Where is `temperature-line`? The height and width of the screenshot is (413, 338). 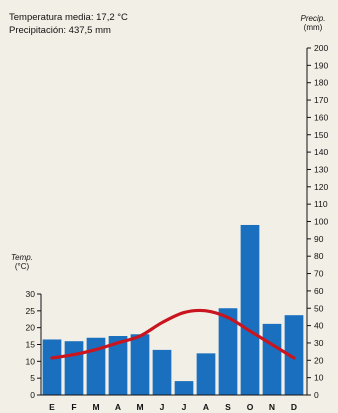 temperature-line is located at coordinates (173, 334).